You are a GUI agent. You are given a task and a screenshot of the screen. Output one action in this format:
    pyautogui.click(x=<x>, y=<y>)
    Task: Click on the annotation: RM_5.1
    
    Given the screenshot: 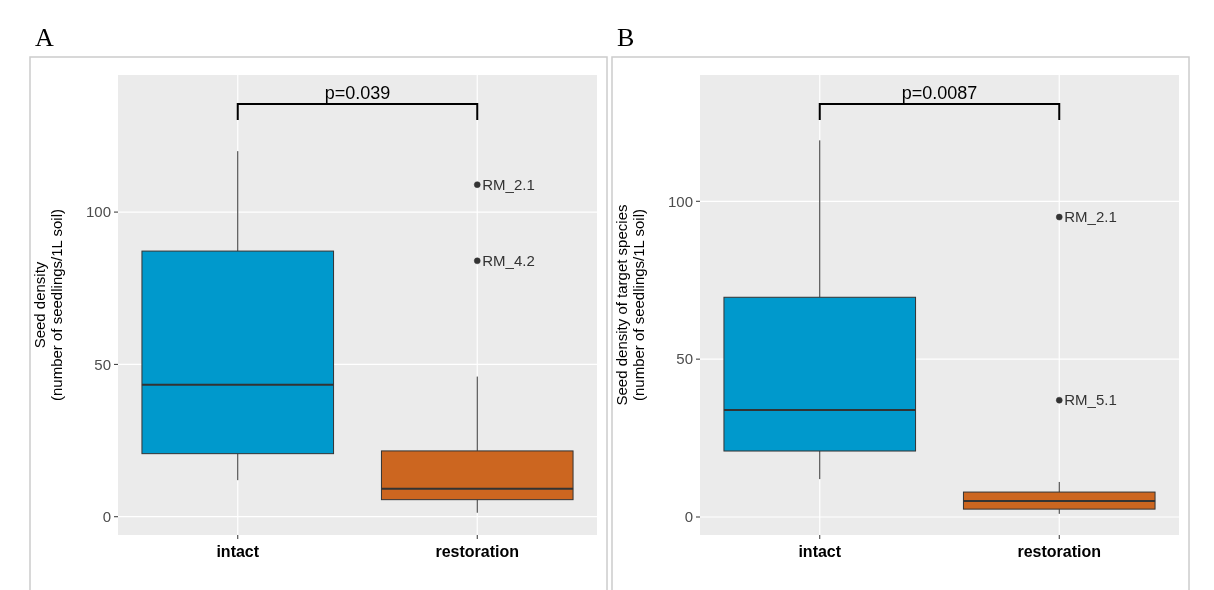 What is the action you would take?
    pyautogui.click(x=1090, y=400)
    